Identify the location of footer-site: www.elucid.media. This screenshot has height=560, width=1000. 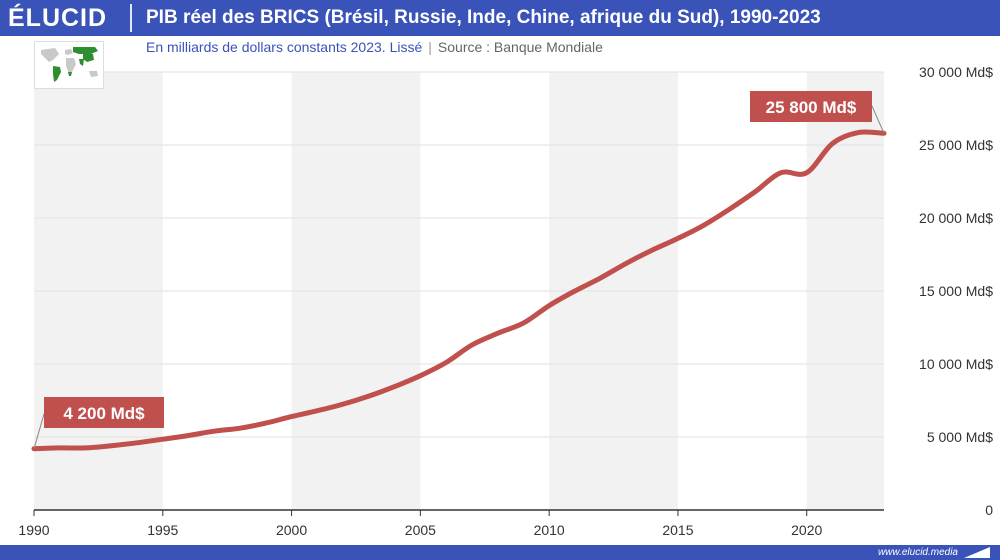
(917, 552).